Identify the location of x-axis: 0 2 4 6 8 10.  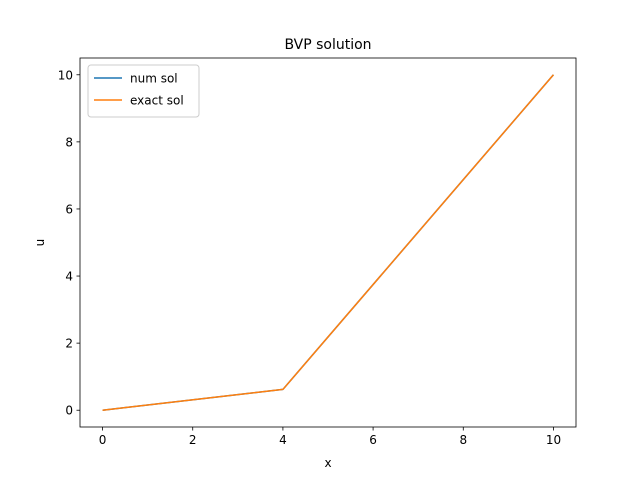
(330, 437).